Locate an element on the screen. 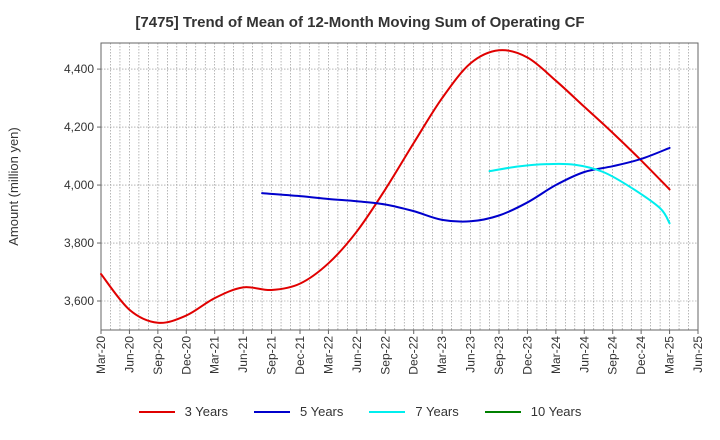  legend-item-10-years: 10 Years is located at coordinates (533, 411).